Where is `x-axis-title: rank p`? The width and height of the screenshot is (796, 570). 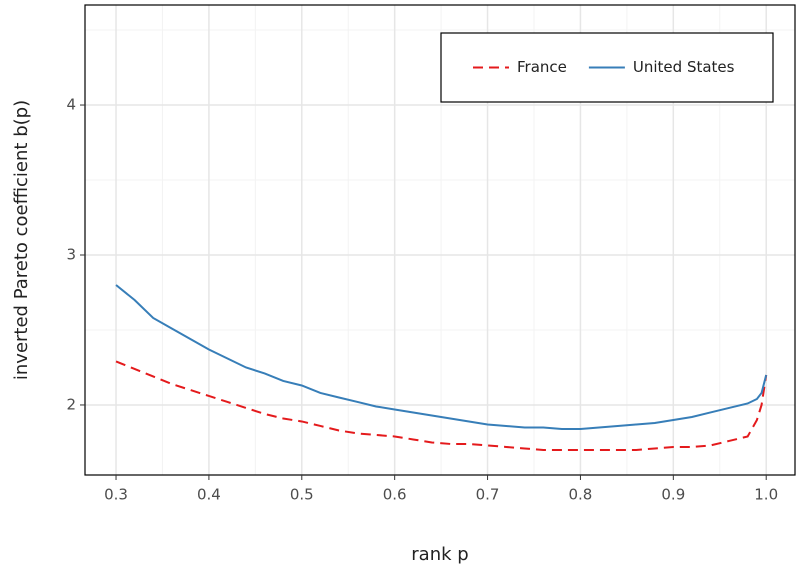
x-axis-title: rank p is located at coordinates (439, 554).